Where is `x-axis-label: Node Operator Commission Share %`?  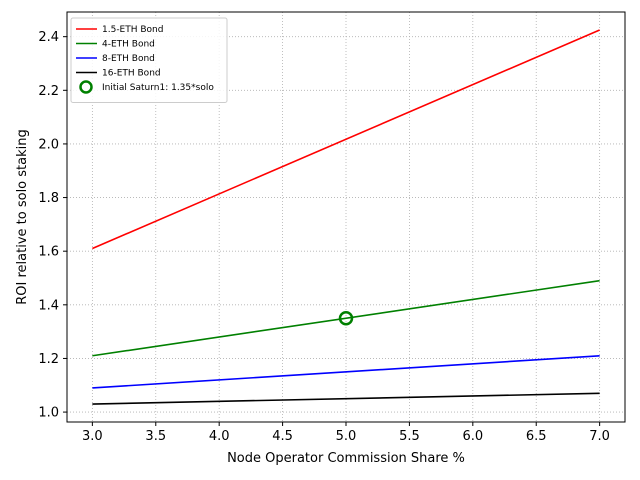 x-axis-label: Node Operator Commission Share % is located at coordinates (346, 458).